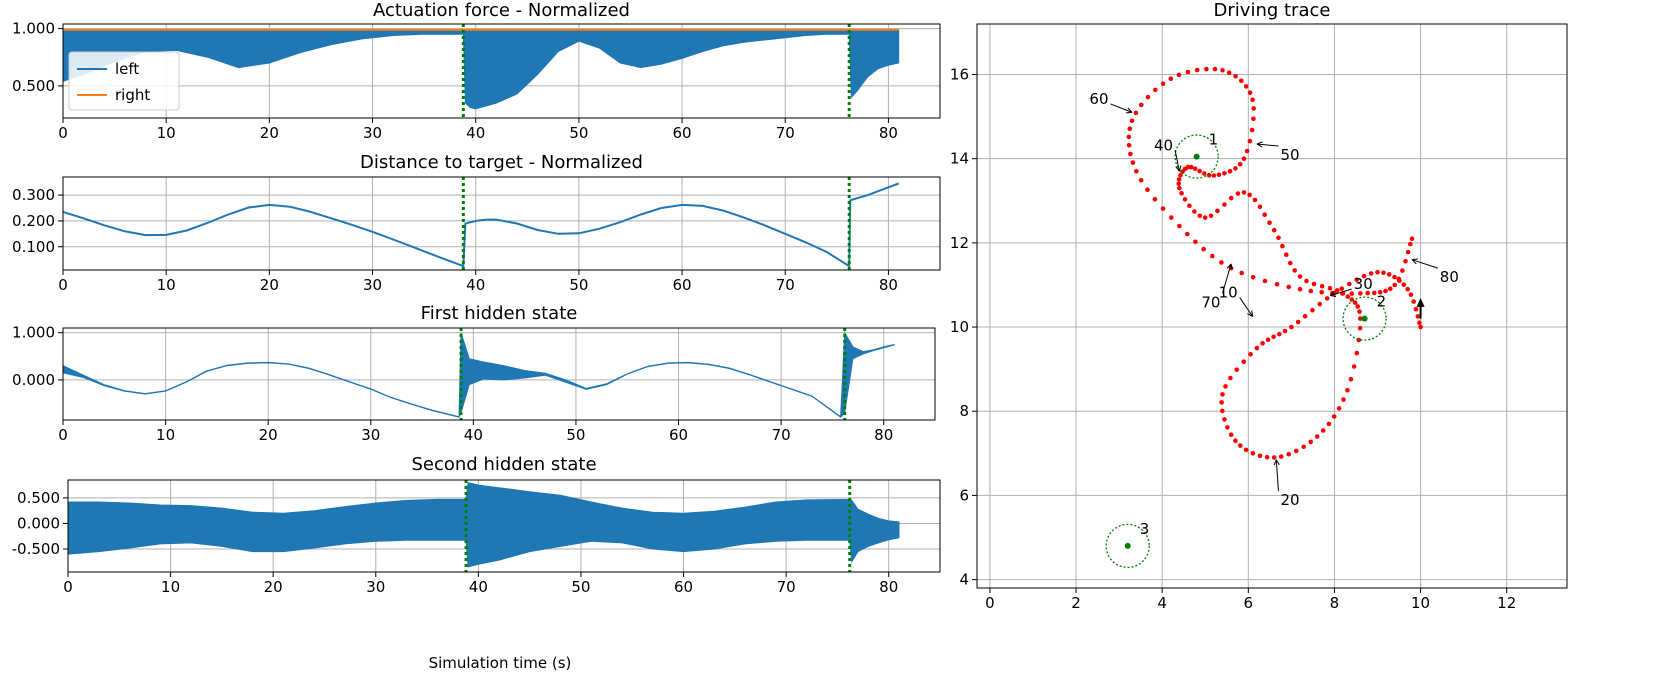 This screenshot has height=674, width=1670. Describe the element at coordinates (481, 225) in the screenshot. I see `series-line` at that location.